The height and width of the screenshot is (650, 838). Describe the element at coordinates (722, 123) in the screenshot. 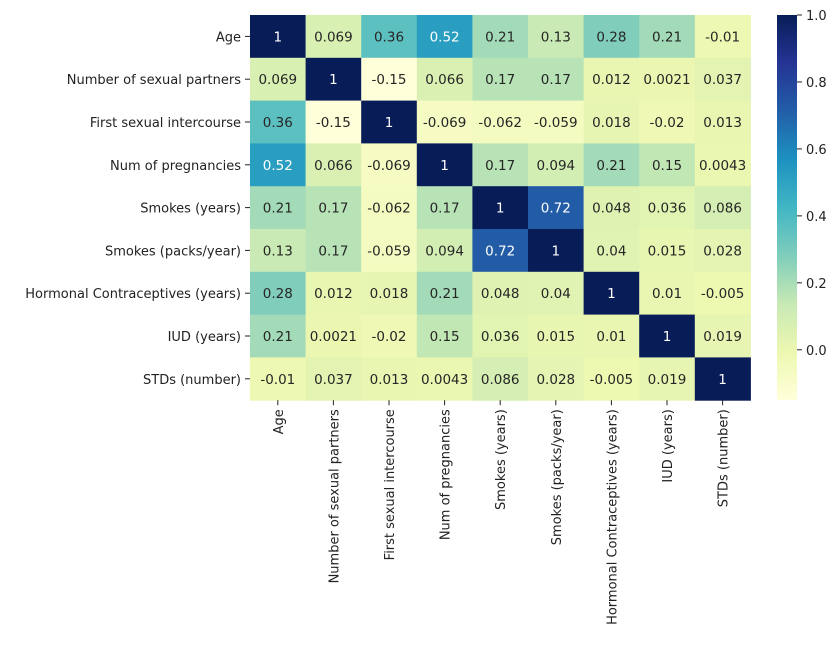

I see `cell-value-label: 0.013` at that location.